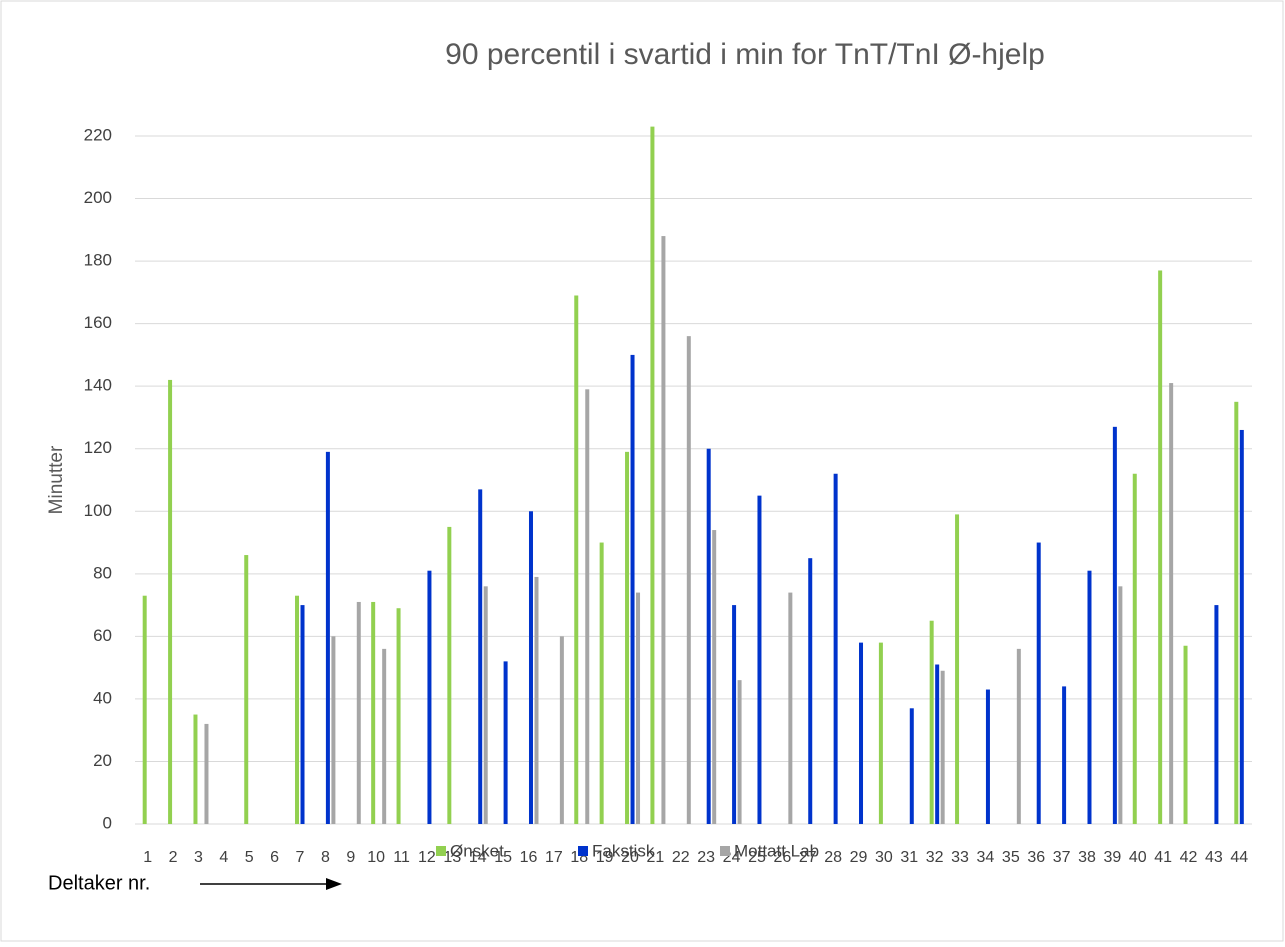 The height and width of the screenshot is (947, 1285). I want to click on x-tick-label: 12, so click(427, 857).